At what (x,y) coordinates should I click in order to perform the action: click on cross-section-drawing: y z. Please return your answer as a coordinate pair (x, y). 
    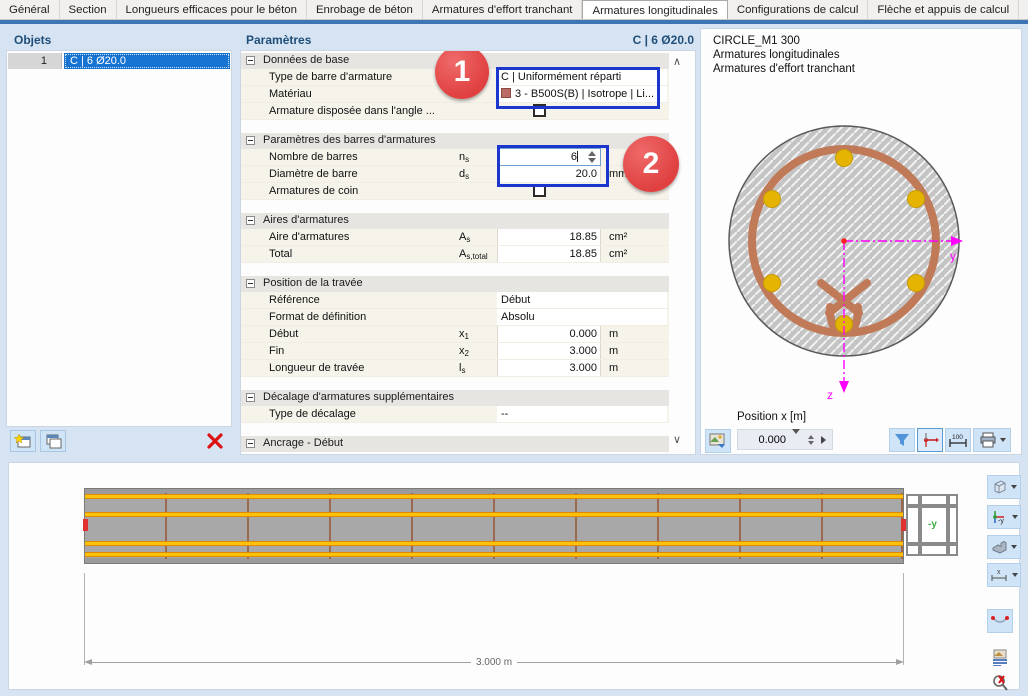
    Looking at the image, I should click on (845, 263).